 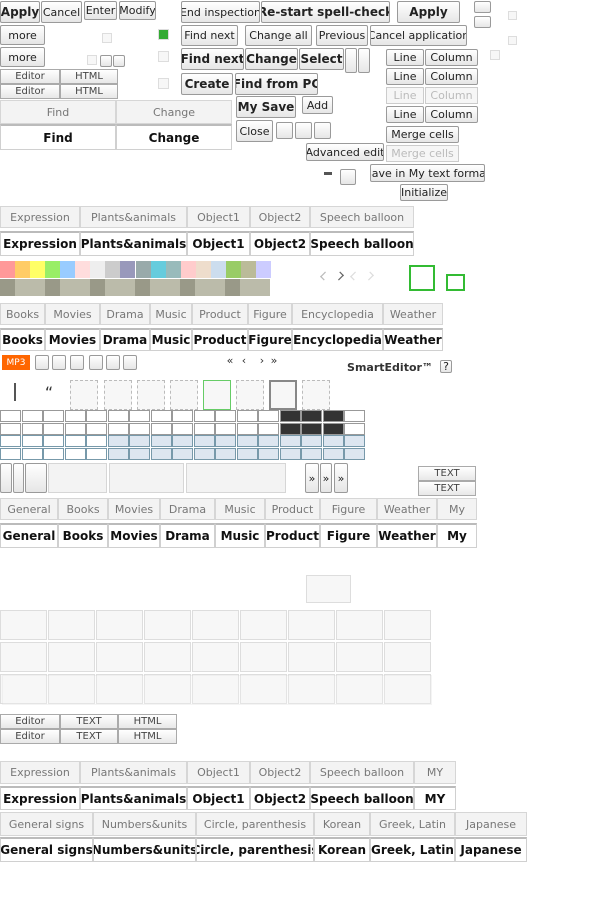 I want to click on pager: «, so click(x=230, y=360).